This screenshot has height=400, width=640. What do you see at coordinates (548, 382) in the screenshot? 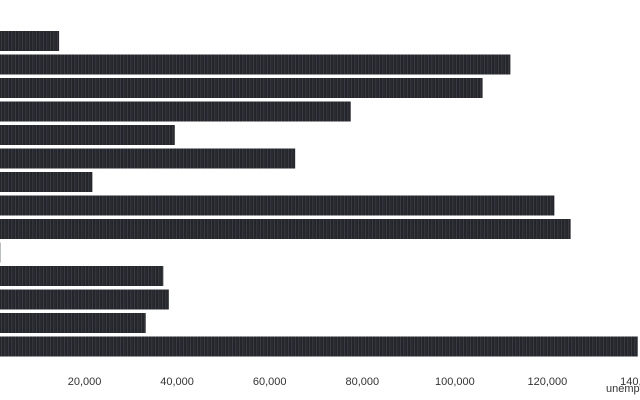
I see `x-tick-label: 120,000` at bounding box center [548, 382].